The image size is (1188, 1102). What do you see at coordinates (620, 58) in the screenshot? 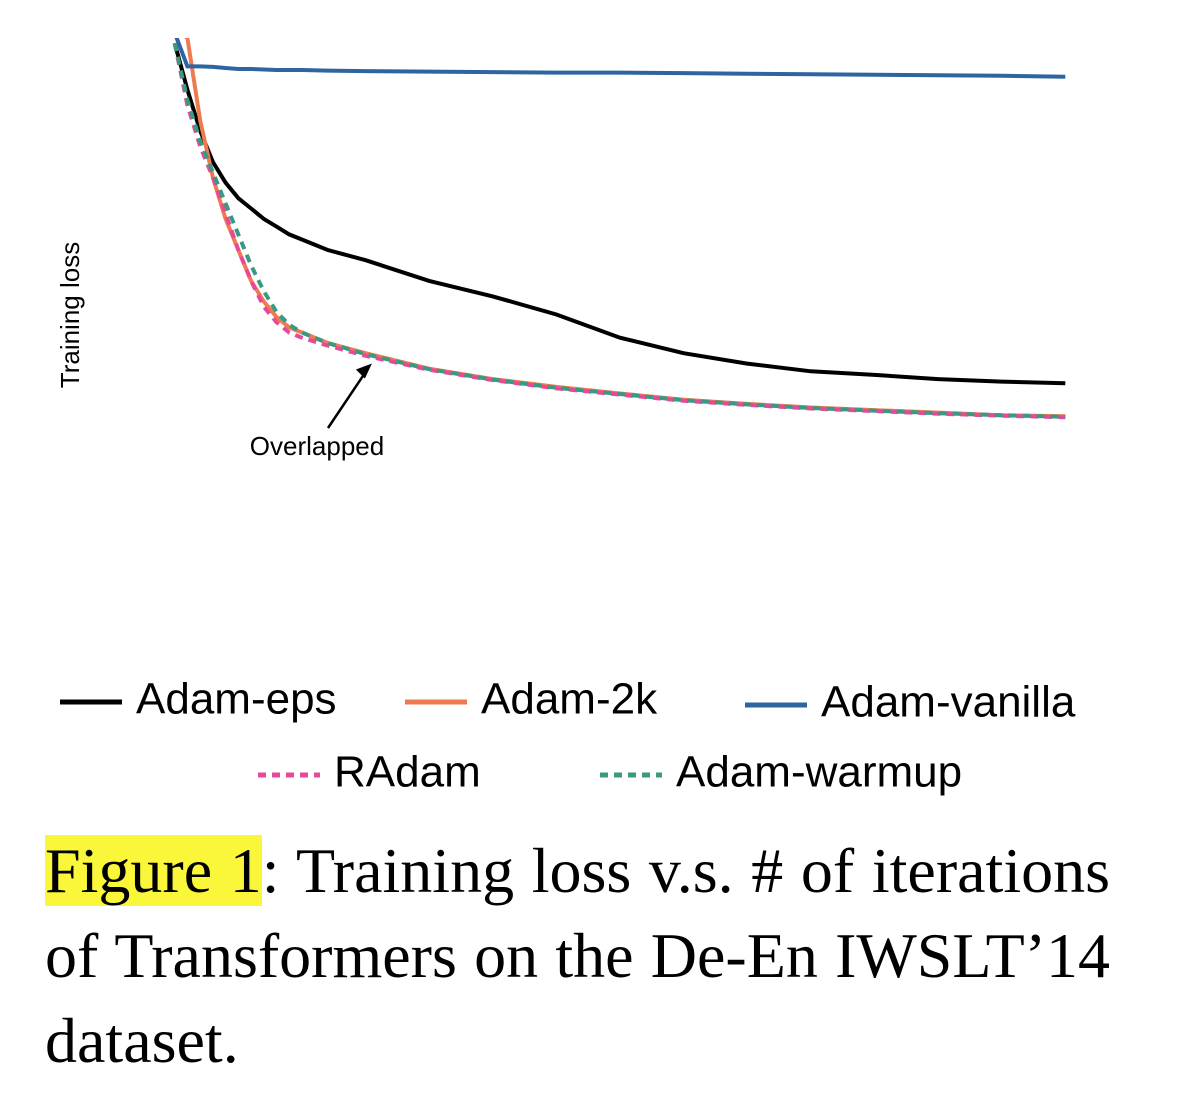
I see `series-line` at bounding box center [620, 58].